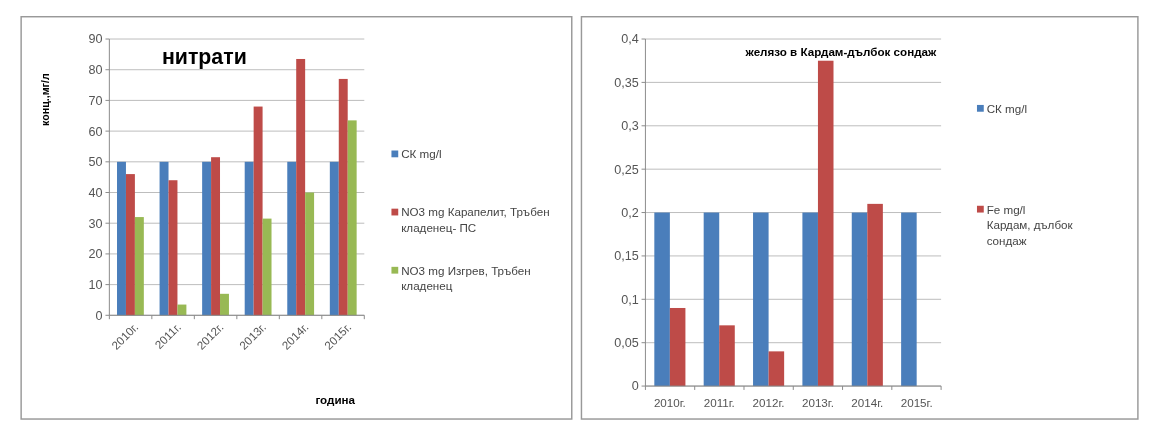 Image resolution: width=1162 pixels, height=430 pixels. I want to click on y-tick-label: 0,25, so click(626, 169).